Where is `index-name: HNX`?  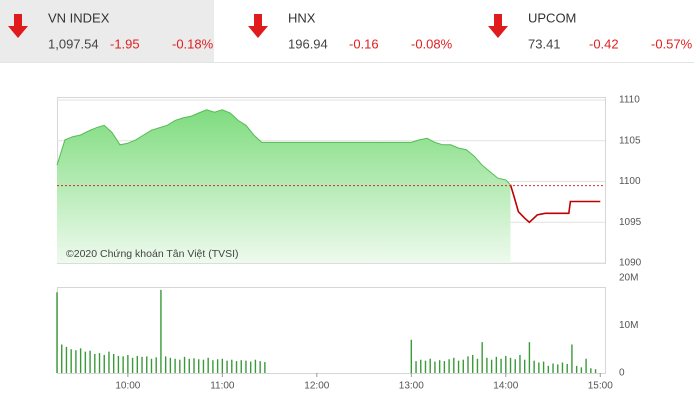
index-name: HNX is located at coordinates (302, 17).